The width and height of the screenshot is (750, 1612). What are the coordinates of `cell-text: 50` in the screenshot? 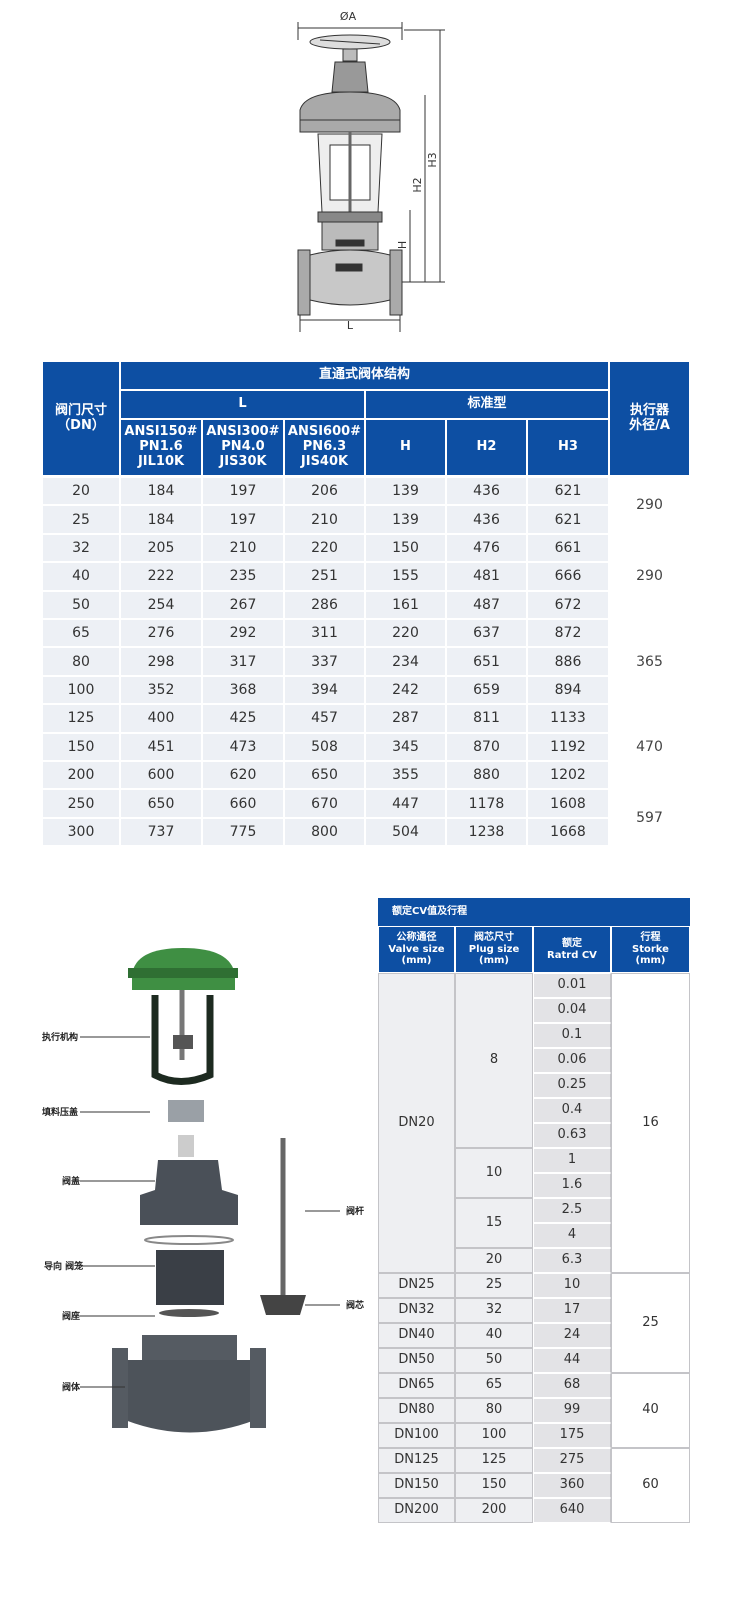 It's located at (494, 1360).